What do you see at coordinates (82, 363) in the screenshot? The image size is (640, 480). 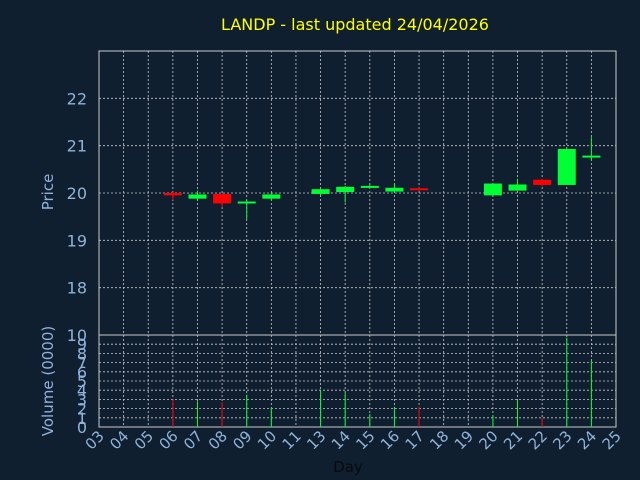 I see `volume-tick-label: 7` at bounding box center [82, 363].